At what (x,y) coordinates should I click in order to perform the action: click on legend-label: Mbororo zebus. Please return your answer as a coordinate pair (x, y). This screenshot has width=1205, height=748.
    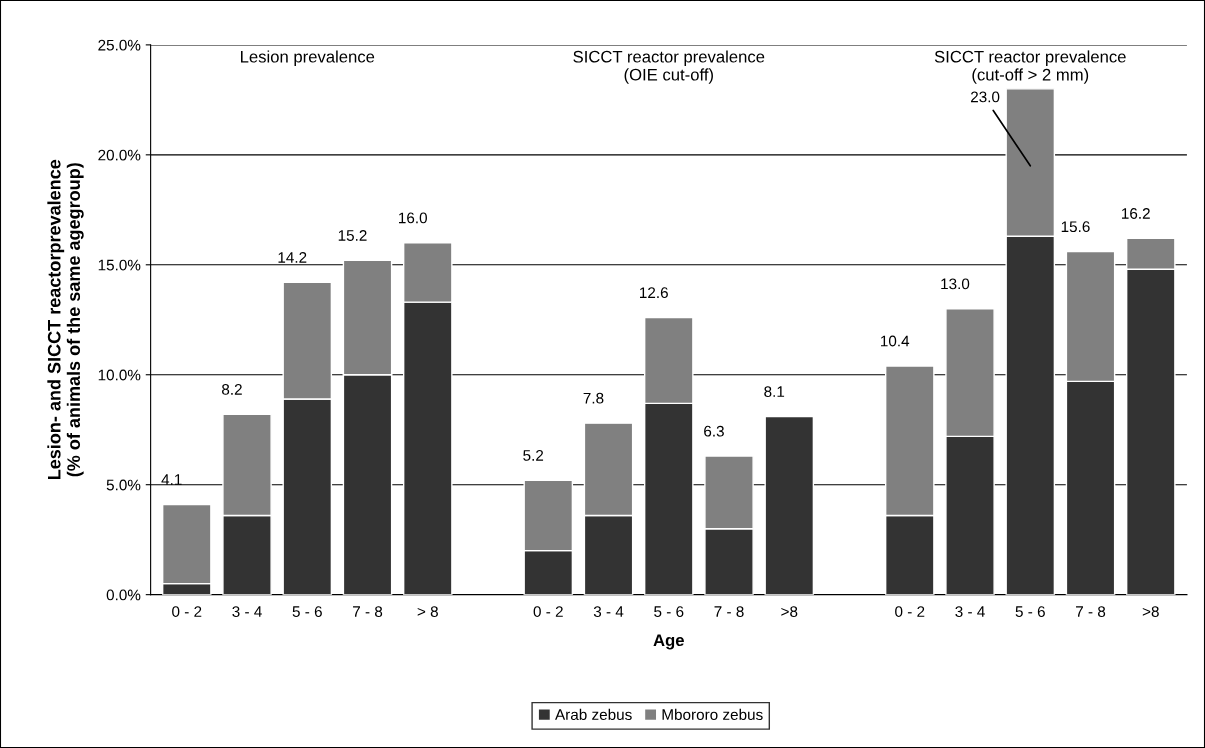
    Looking at the image, I should click on (712, 714).